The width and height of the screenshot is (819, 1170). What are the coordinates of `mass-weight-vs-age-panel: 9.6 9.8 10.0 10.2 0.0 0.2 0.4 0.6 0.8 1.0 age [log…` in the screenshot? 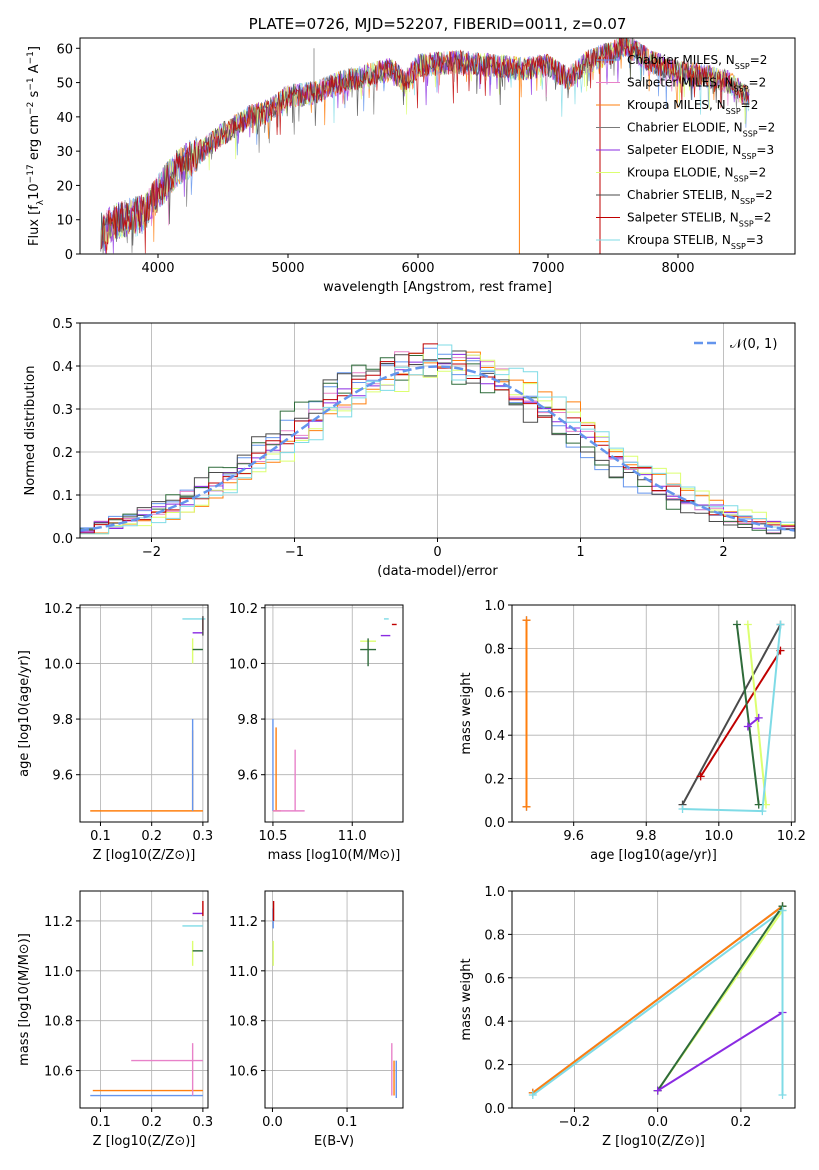 It's located at (632, 731).